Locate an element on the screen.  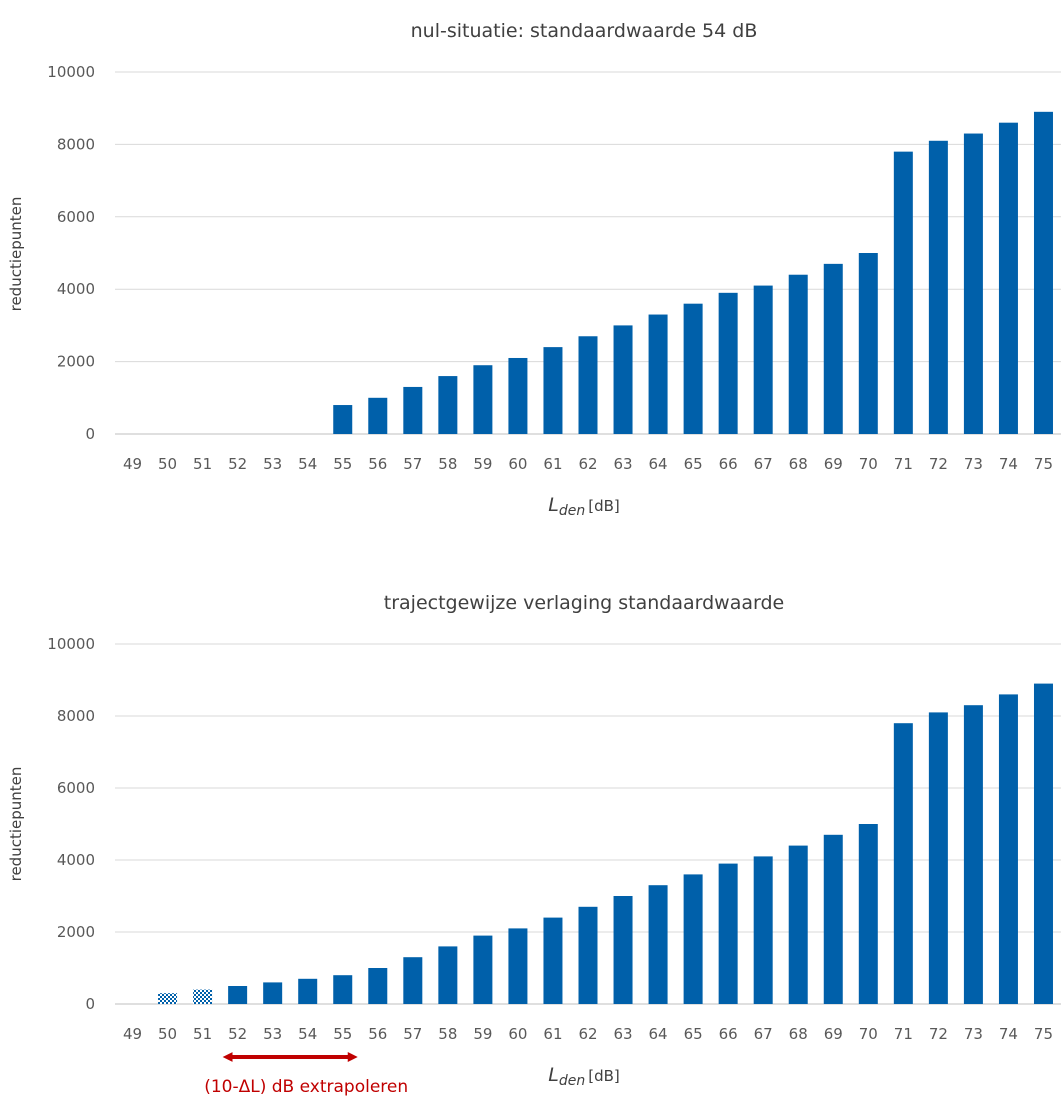
x-tick-label: 74 is located at coordinates (1008, 1034).